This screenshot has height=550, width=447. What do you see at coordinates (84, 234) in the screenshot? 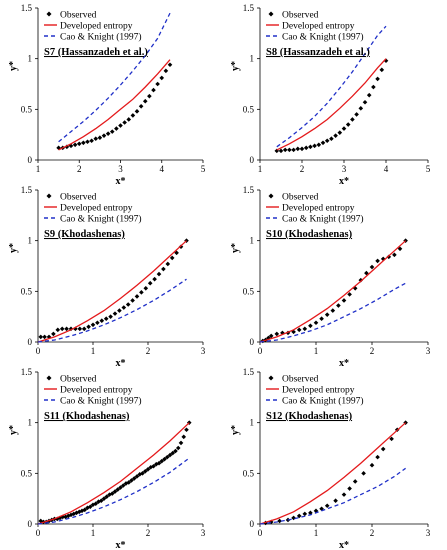
I see `panel-title: S9 (Khodashenas)` at bounding box center [84, 234].